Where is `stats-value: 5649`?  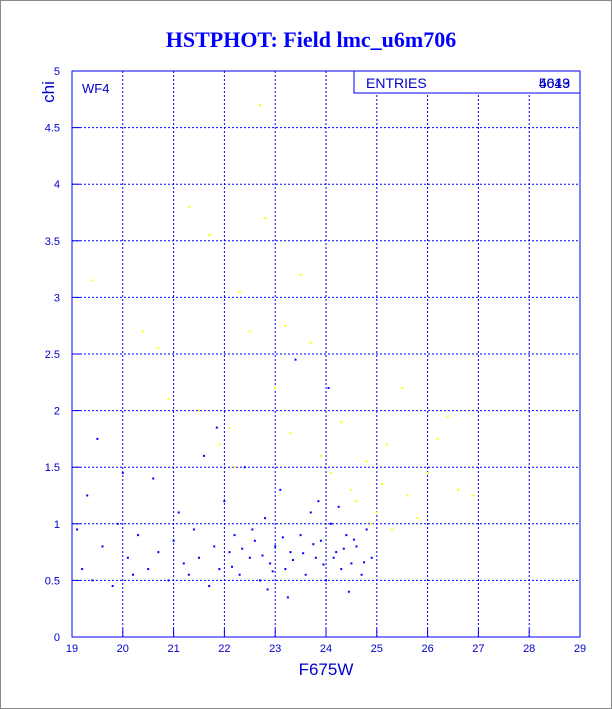 stats-value: 5649 is located at coordinates (554, 83).